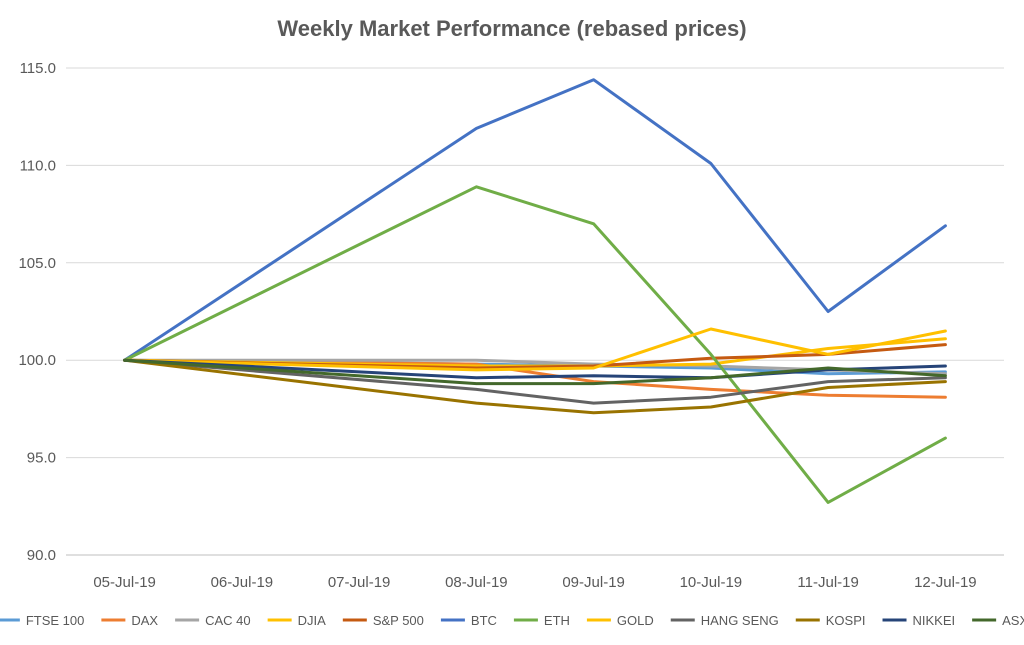 The height and width of the screenshot is (645, 1024). I want to click on legend-item-cac-40: CAC 40, so click(213, 620).